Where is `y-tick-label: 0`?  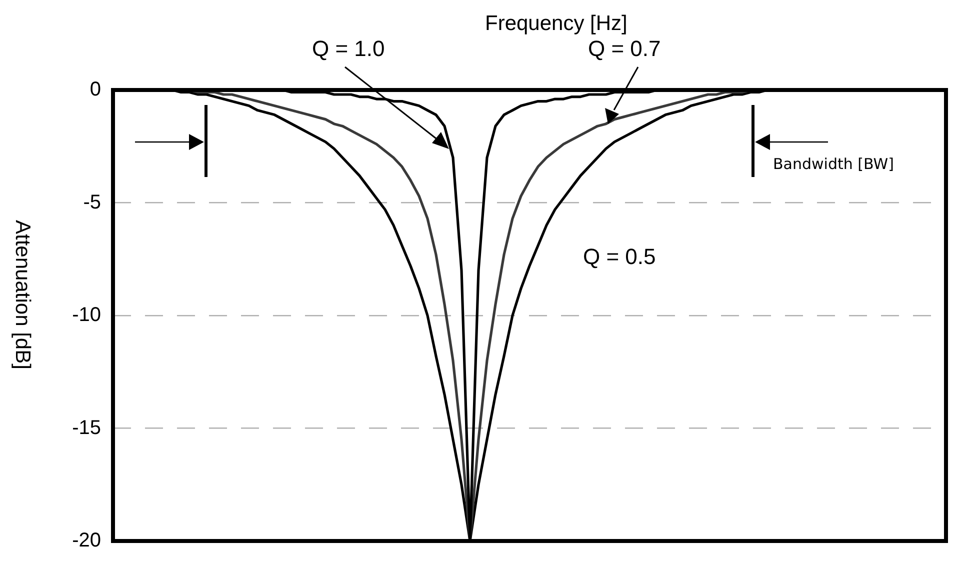 y-tick-label: 0 is located at coordinates (95, 89).